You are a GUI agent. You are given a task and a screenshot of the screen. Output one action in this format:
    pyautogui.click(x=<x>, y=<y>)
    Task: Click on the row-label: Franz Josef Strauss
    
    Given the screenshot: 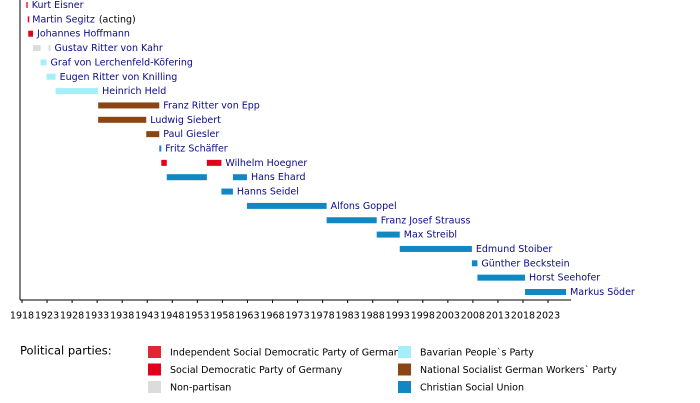 What is the action you would take?
    pyautogui.click(x=426, y=220)
    